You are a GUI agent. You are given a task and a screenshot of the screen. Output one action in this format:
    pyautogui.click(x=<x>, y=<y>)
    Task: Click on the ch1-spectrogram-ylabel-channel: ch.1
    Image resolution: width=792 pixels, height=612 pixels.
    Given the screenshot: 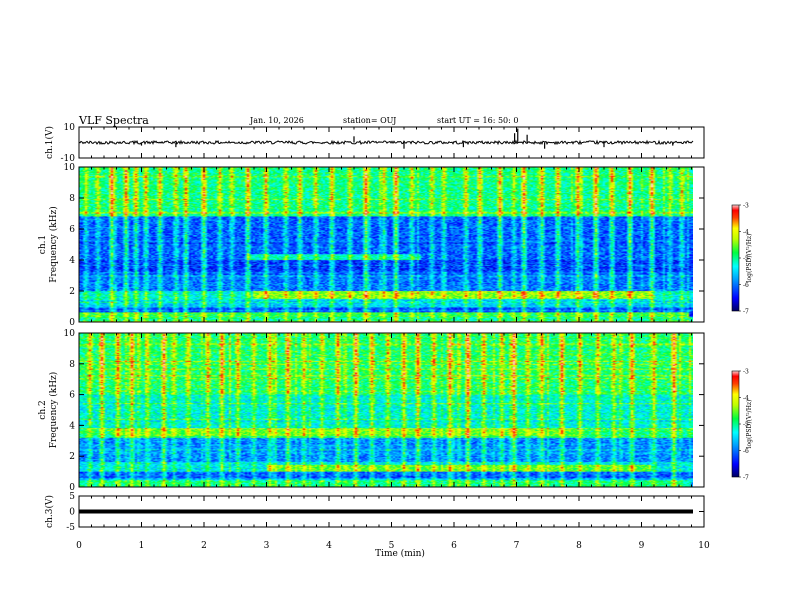 What is the action you would take?
    pyautogui.click(x=43, y=244)
    